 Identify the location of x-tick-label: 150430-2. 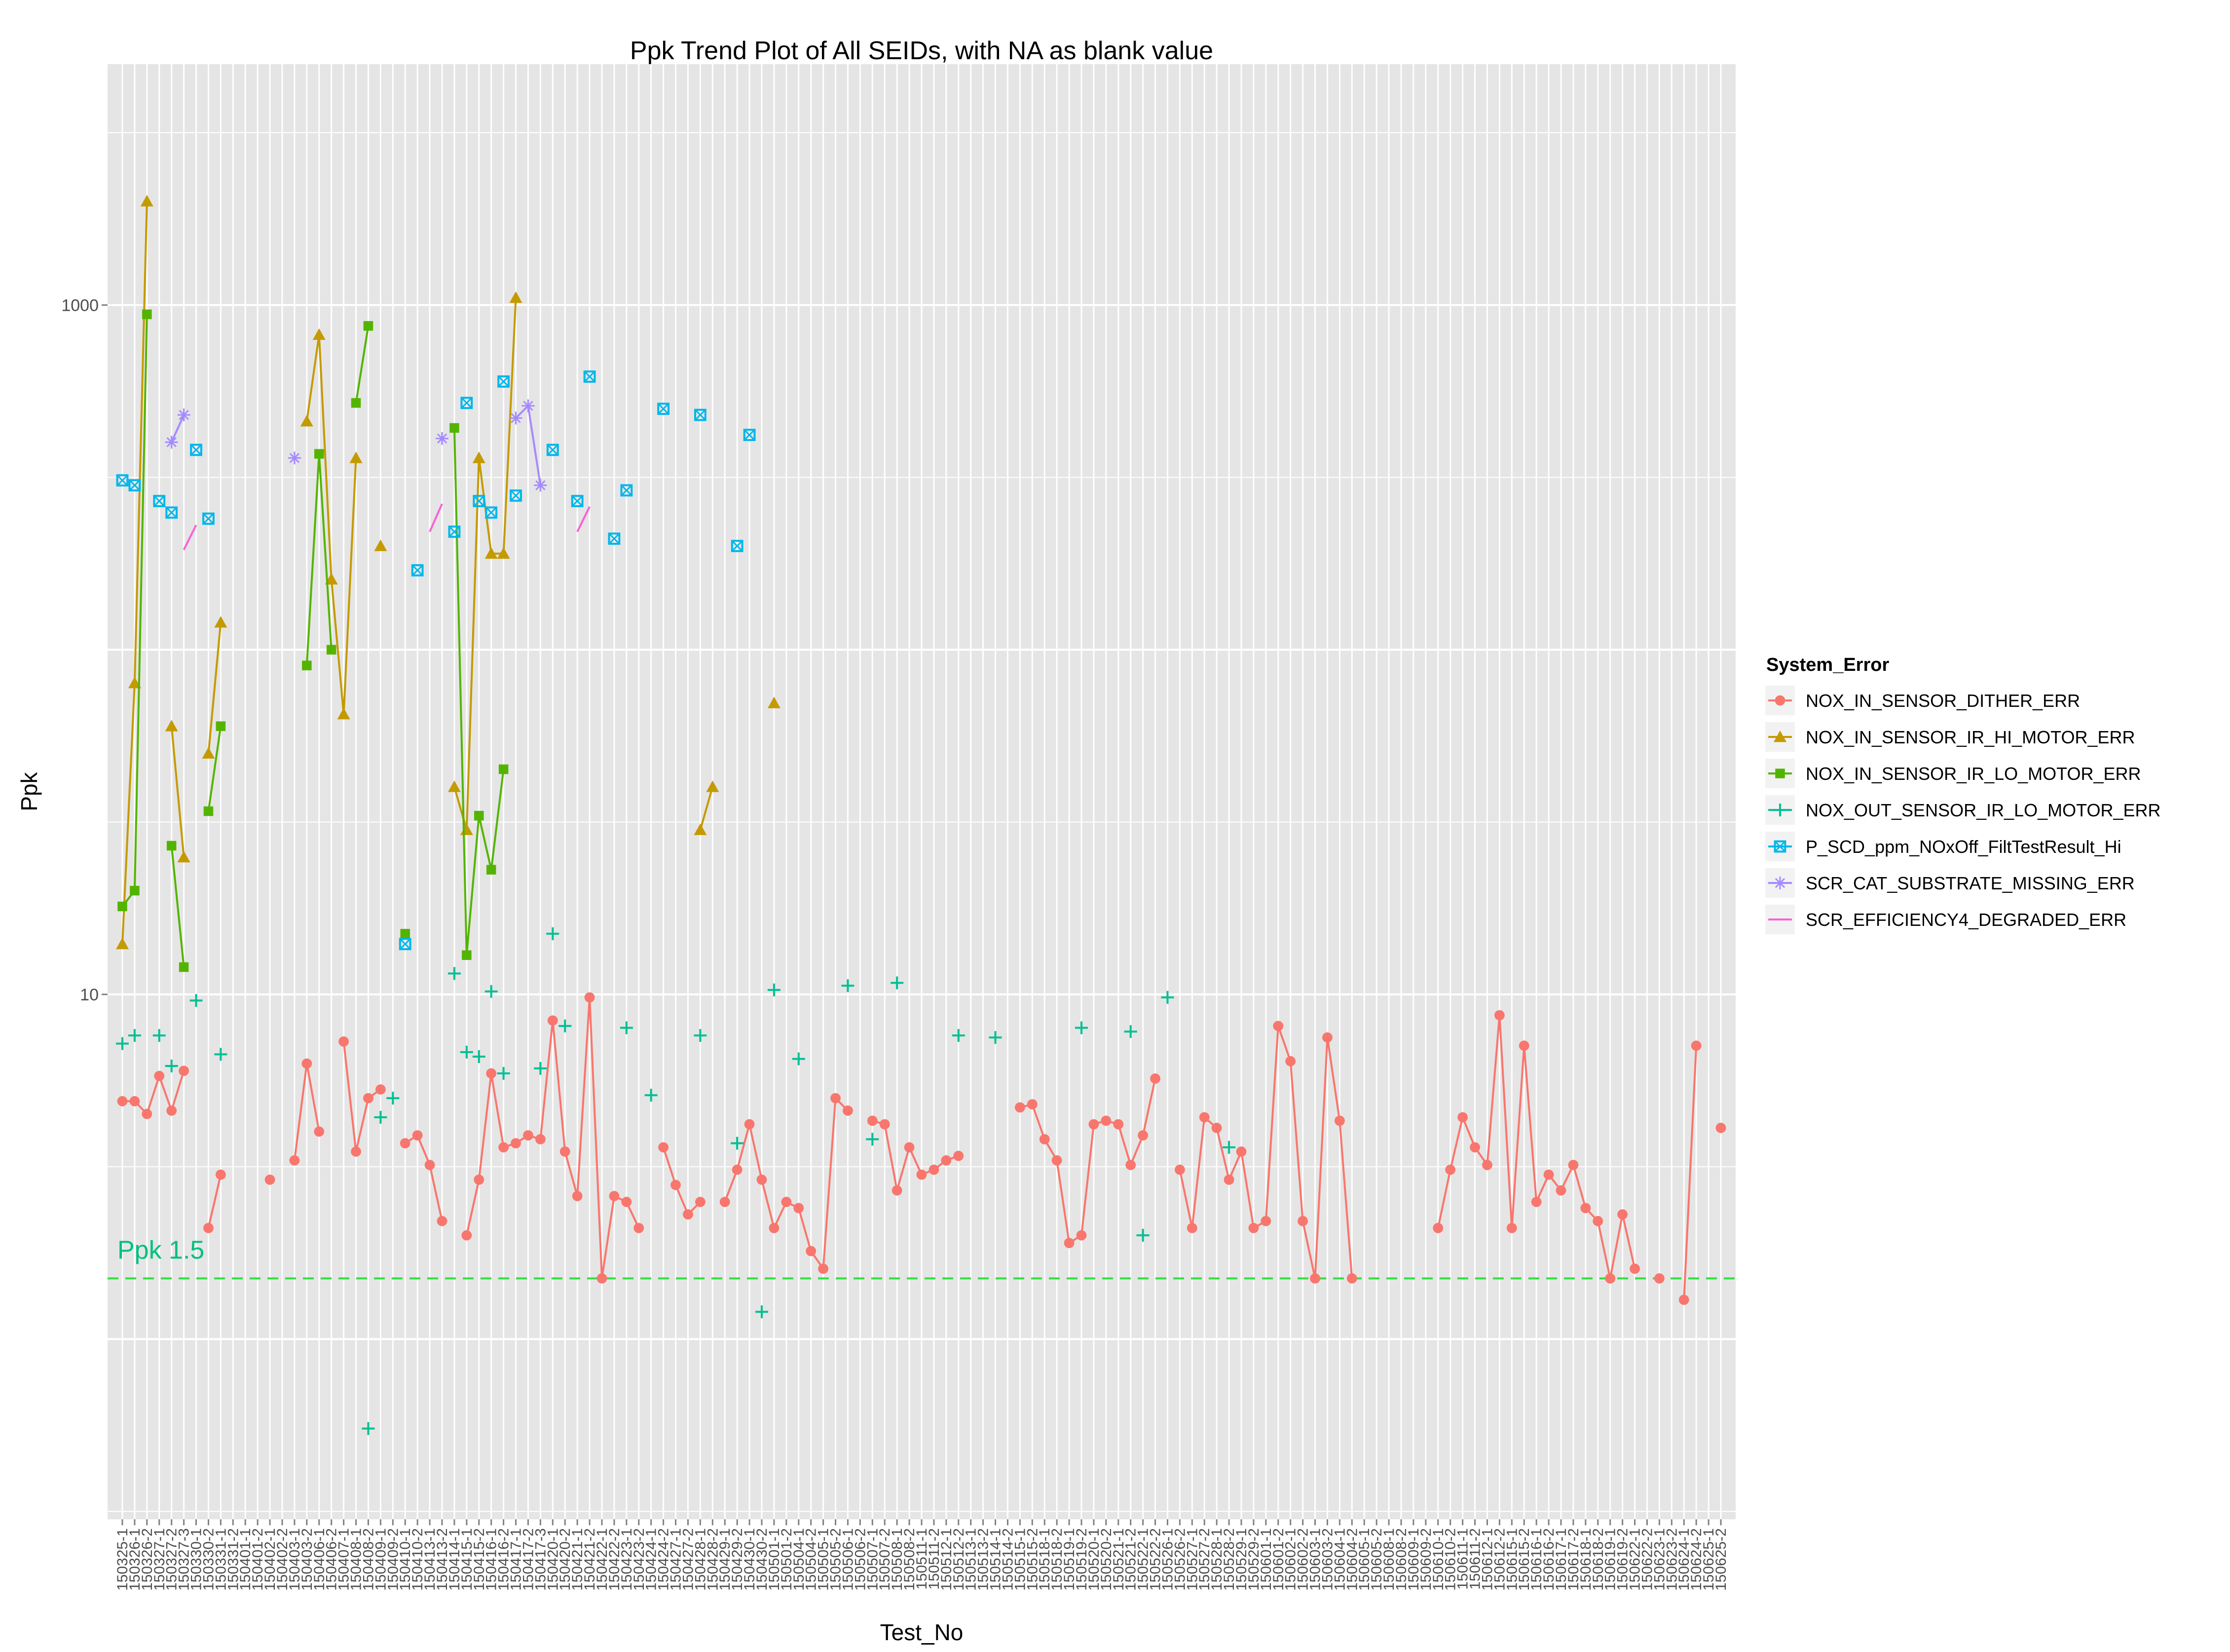
(762, 1559).